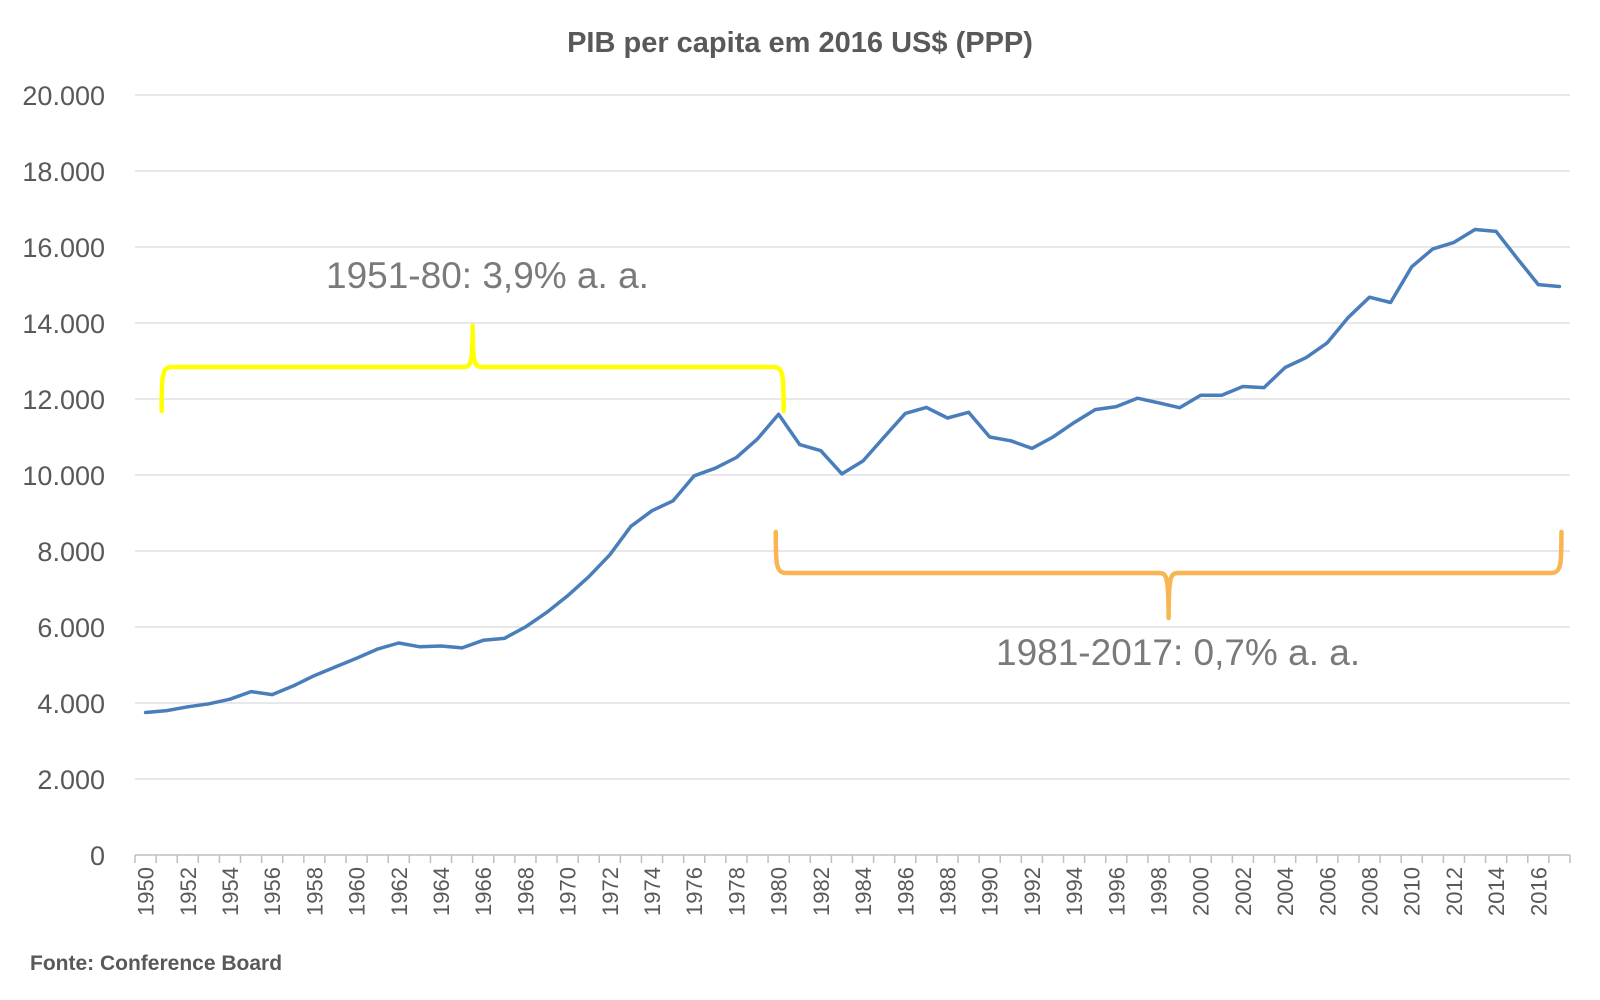 This screenshot has height=1000, width=1600. What do you see at coordinates (1116, 891) in the screenshot?
I see `x-tick-label: 1996` at bounding box center [1116, 891].